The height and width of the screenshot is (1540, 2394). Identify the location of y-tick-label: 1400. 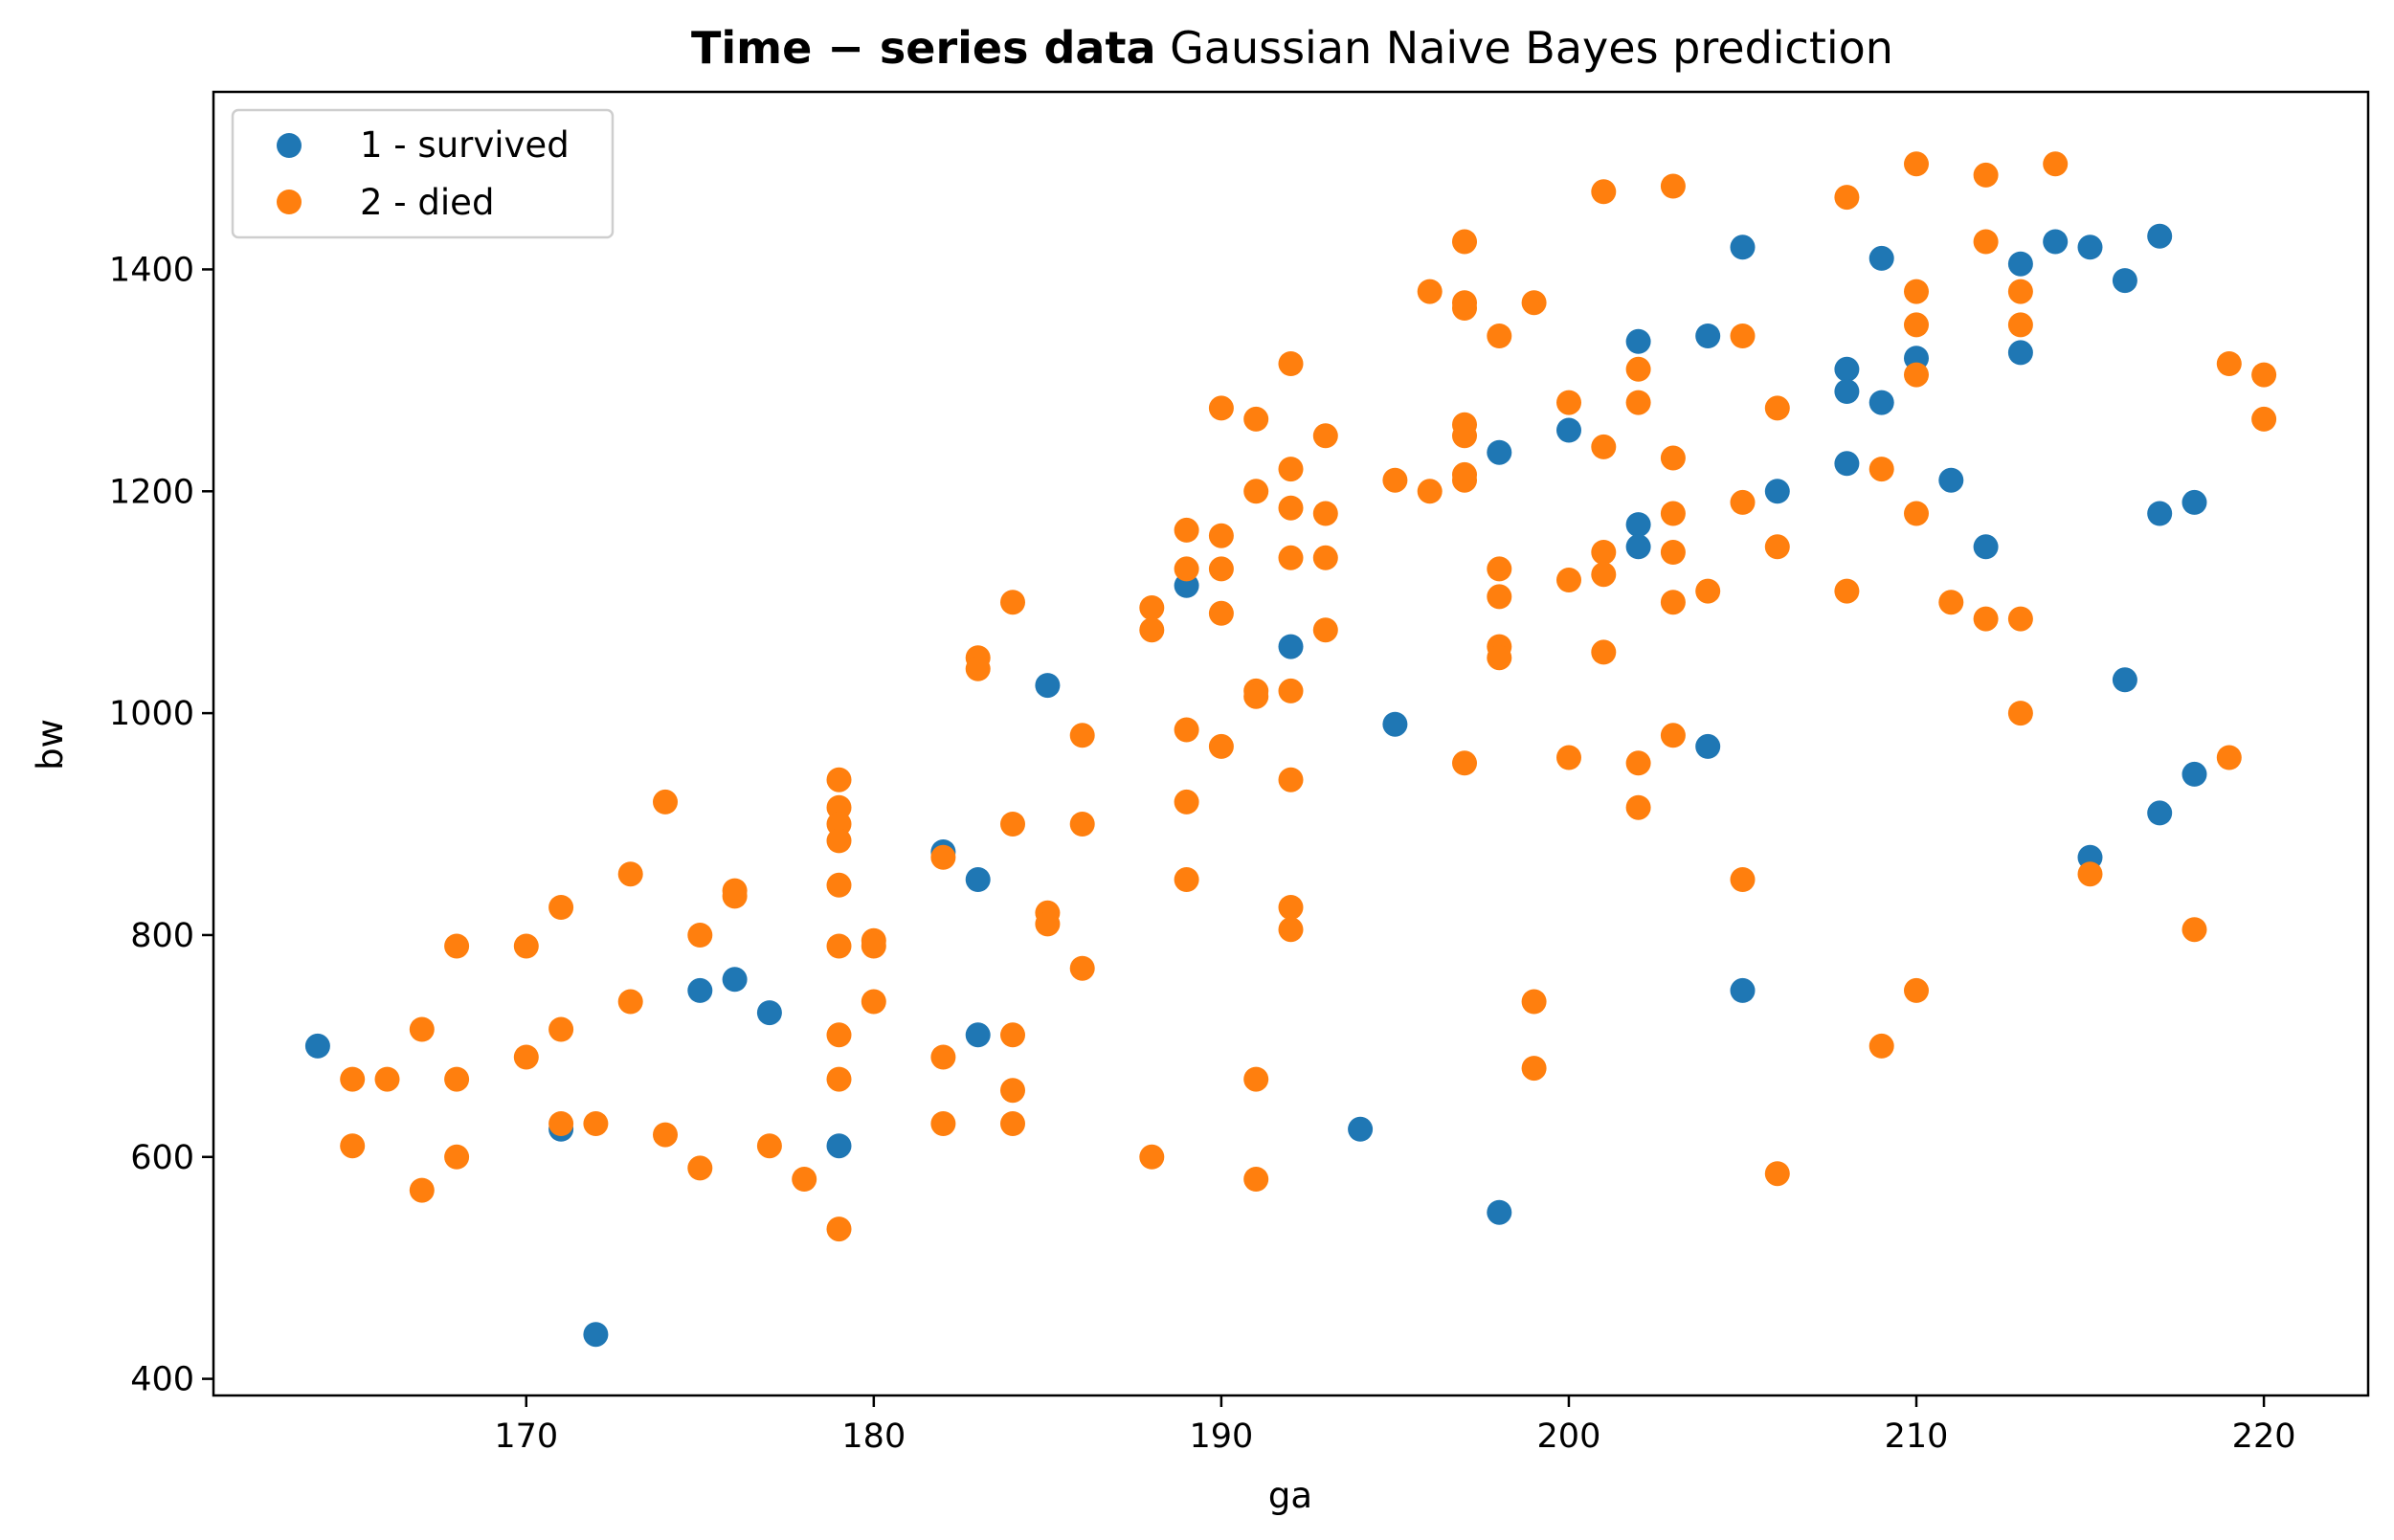
(151, 270).